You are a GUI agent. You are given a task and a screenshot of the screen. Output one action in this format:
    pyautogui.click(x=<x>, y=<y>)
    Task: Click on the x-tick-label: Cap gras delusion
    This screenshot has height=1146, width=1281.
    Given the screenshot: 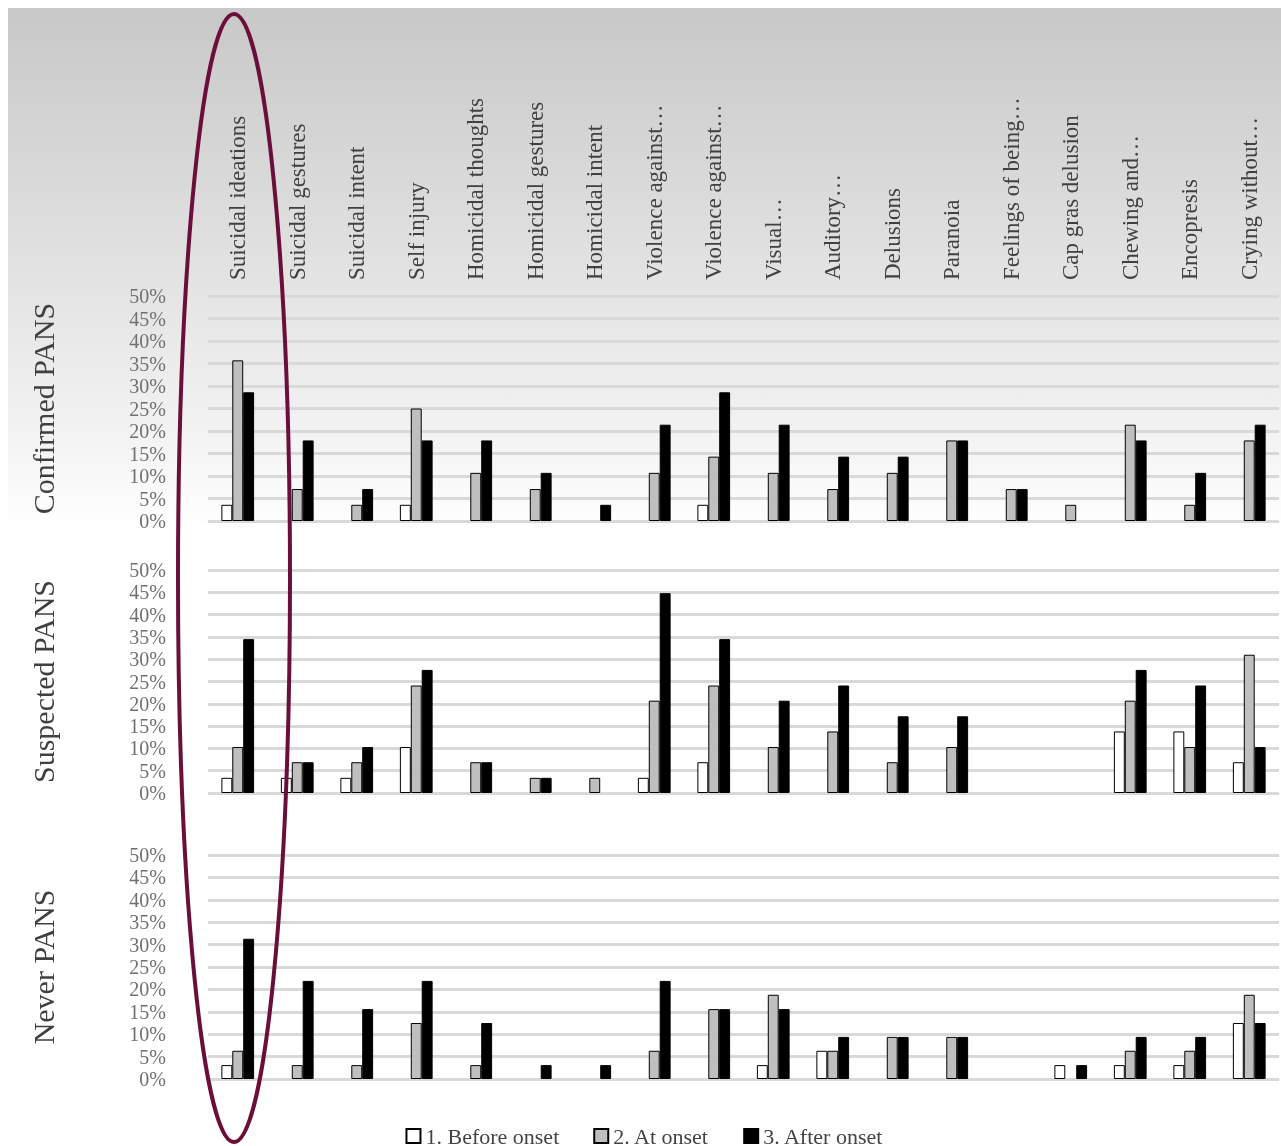 What is the action you would take?
    pyautogui.click(x=1071, y=197)
    